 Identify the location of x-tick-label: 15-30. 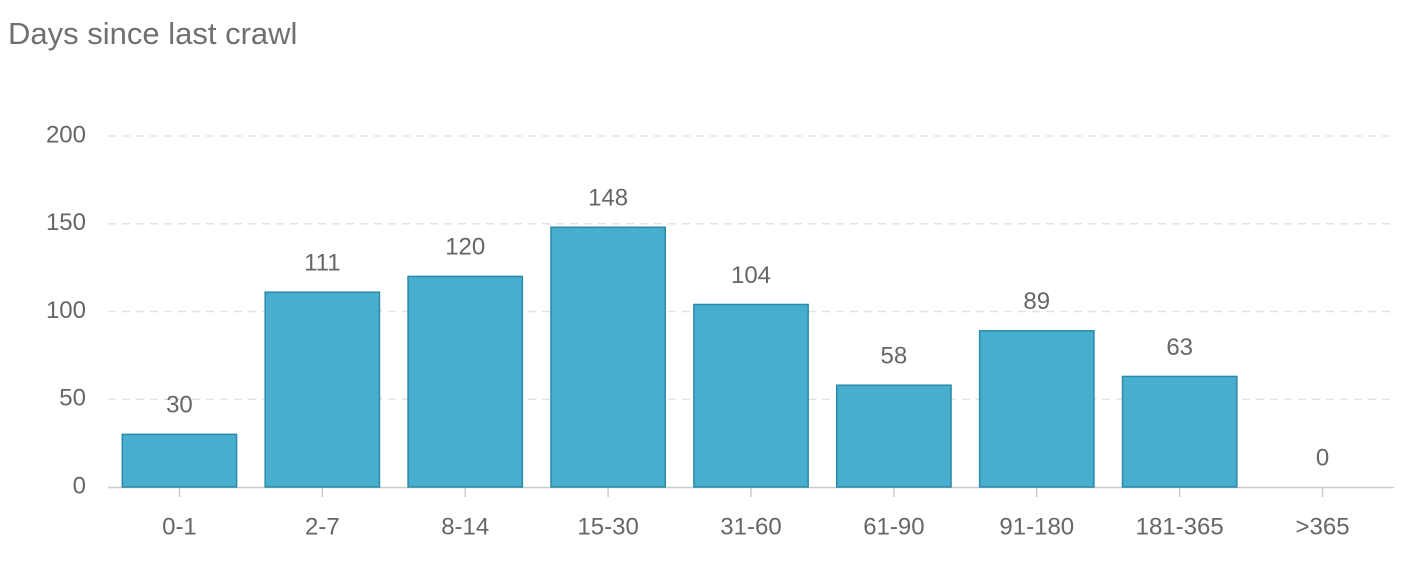
(607, 526).